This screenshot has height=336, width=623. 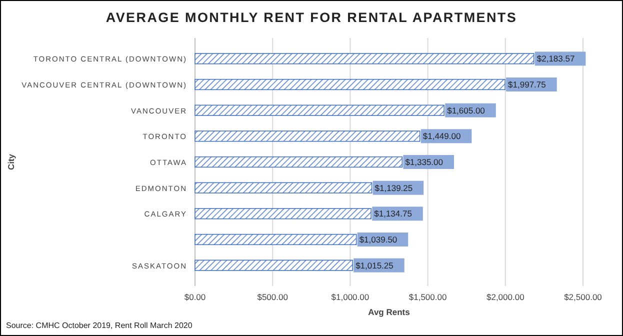 What do you see at coordinates (555, 59) in the screenshot?
I see `data-label: $2,183.57` at bounding box center [555, 59].